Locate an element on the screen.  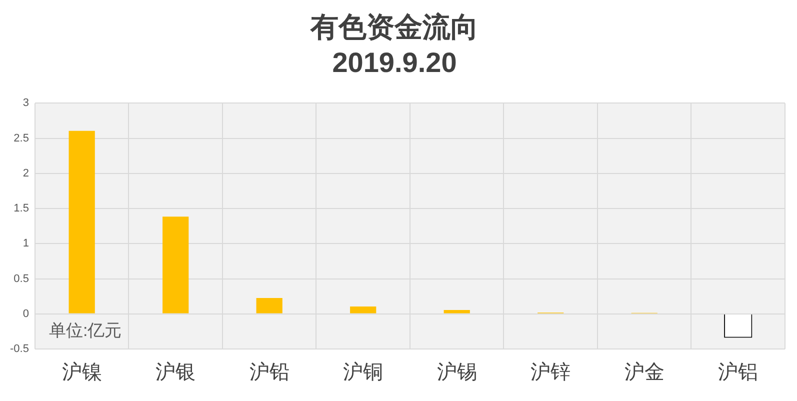
chart-title: 有色资金流向 is located at coordinates (394, 27).